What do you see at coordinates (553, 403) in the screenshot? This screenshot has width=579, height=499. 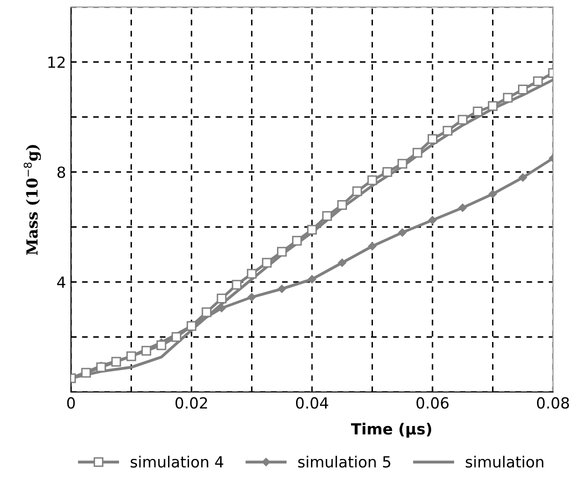 I see `x-tick-label: 0.08` at bounding box center [553, 403].